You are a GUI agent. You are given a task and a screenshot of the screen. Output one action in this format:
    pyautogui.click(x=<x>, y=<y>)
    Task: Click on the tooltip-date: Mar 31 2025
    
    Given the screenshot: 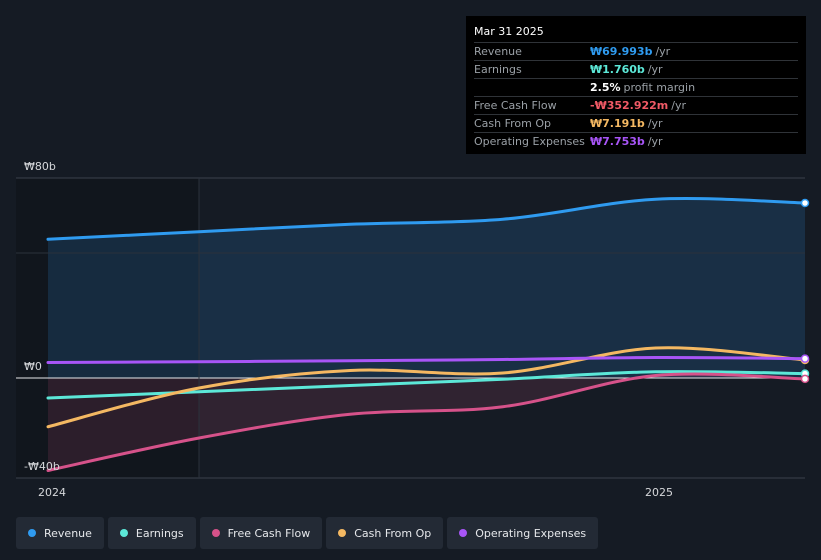 What is the action you would take?
    pyautogui.click(x=636, y=33)
    